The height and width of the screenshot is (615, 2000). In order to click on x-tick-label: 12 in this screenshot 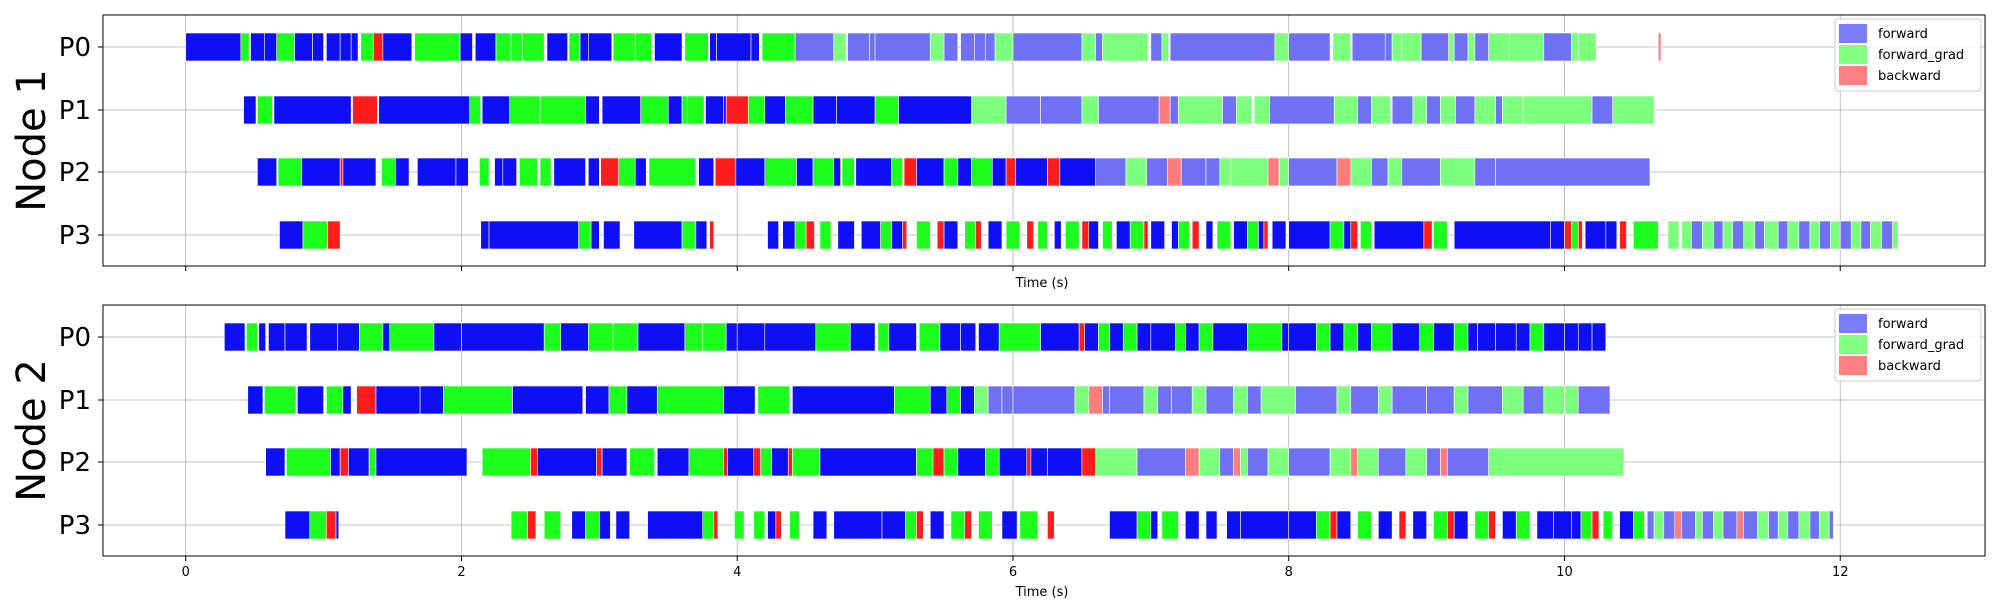, I will do `click(1840, 572)`.